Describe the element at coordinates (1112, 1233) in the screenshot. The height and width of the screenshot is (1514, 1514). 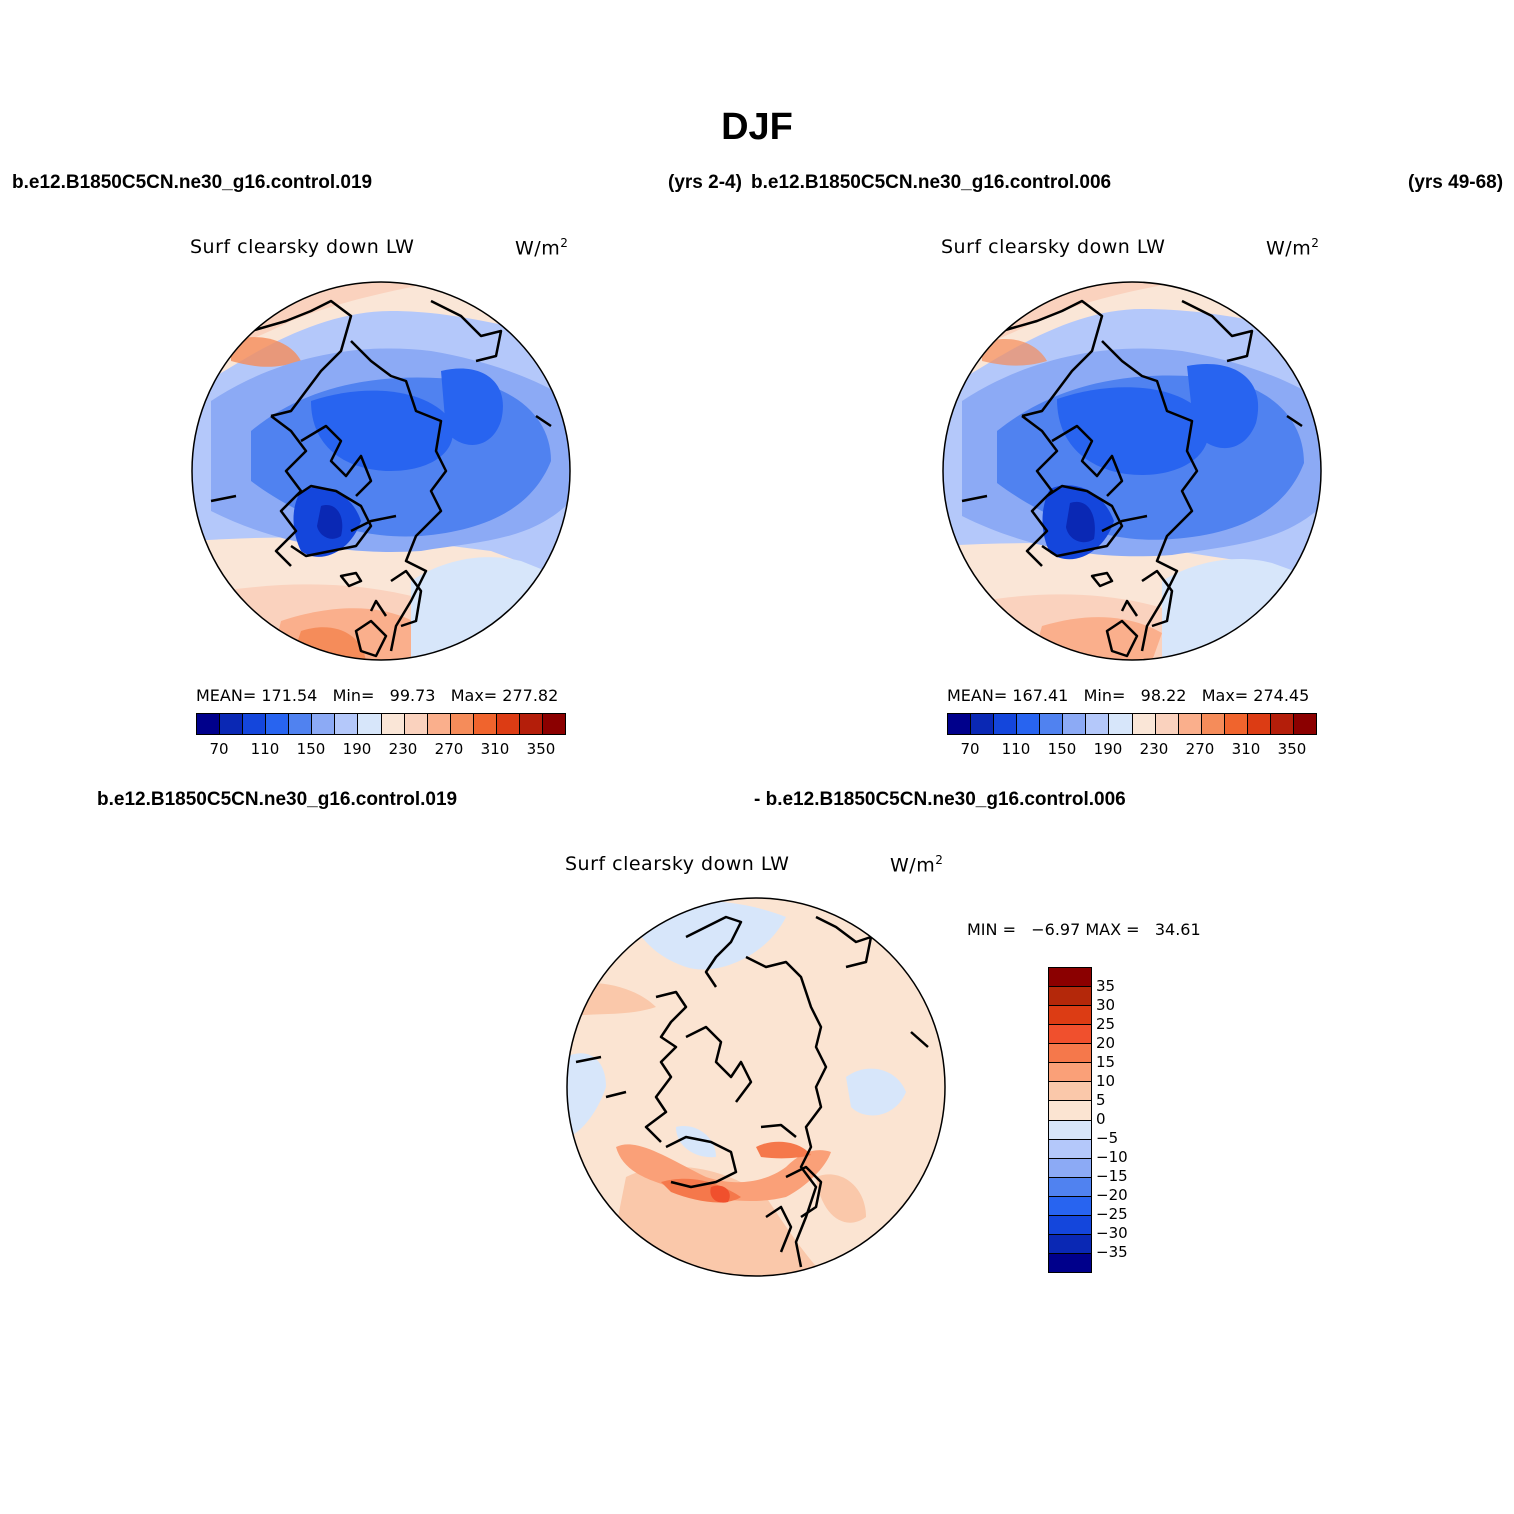
I see `colorbar-tick-label: −30` at that location.